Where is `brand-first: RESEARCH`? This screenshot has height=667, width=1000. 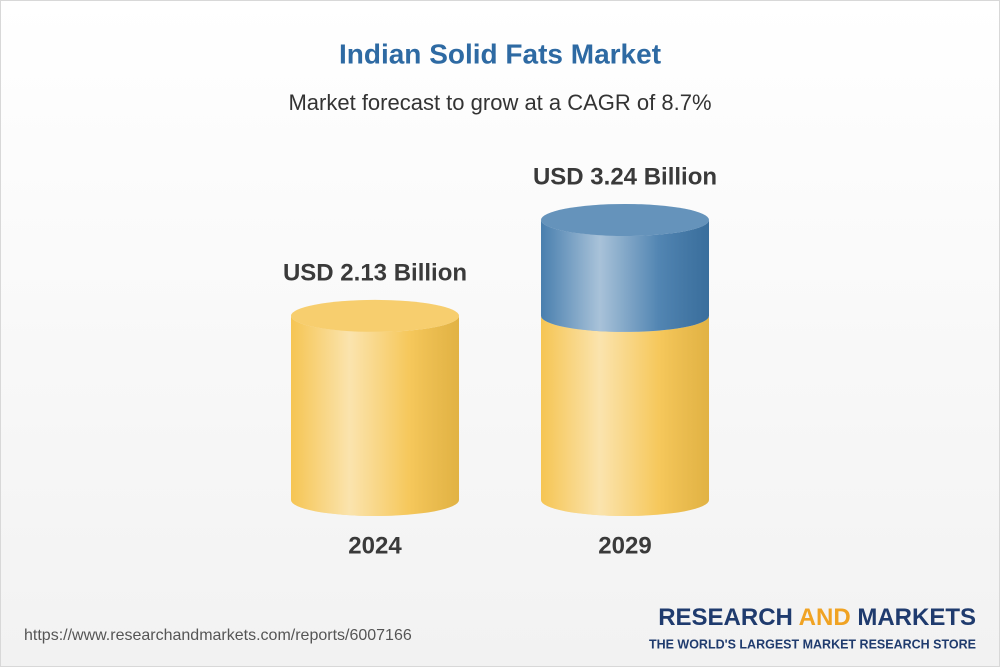 brand-first: RESEARCH is located at coordinates (725, 617).